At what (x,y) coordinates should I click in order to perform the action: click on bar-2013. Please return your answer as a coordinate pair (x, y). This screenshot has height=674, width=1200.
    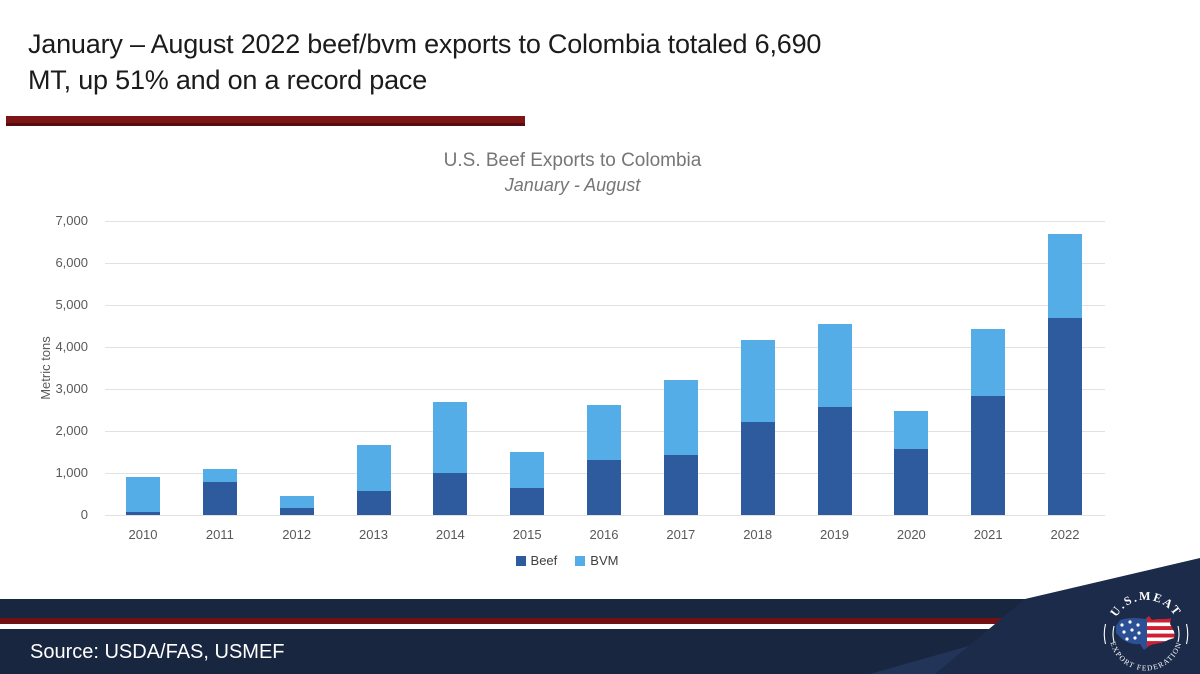
    Looking at the image, I should click on (373, 480).